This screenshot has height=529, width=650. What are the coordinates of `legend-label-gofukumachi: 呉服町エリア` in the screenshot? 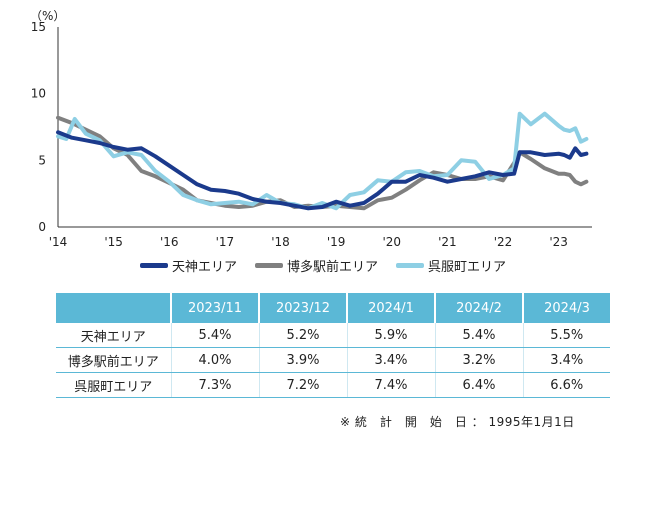 It's located at (467, 267).